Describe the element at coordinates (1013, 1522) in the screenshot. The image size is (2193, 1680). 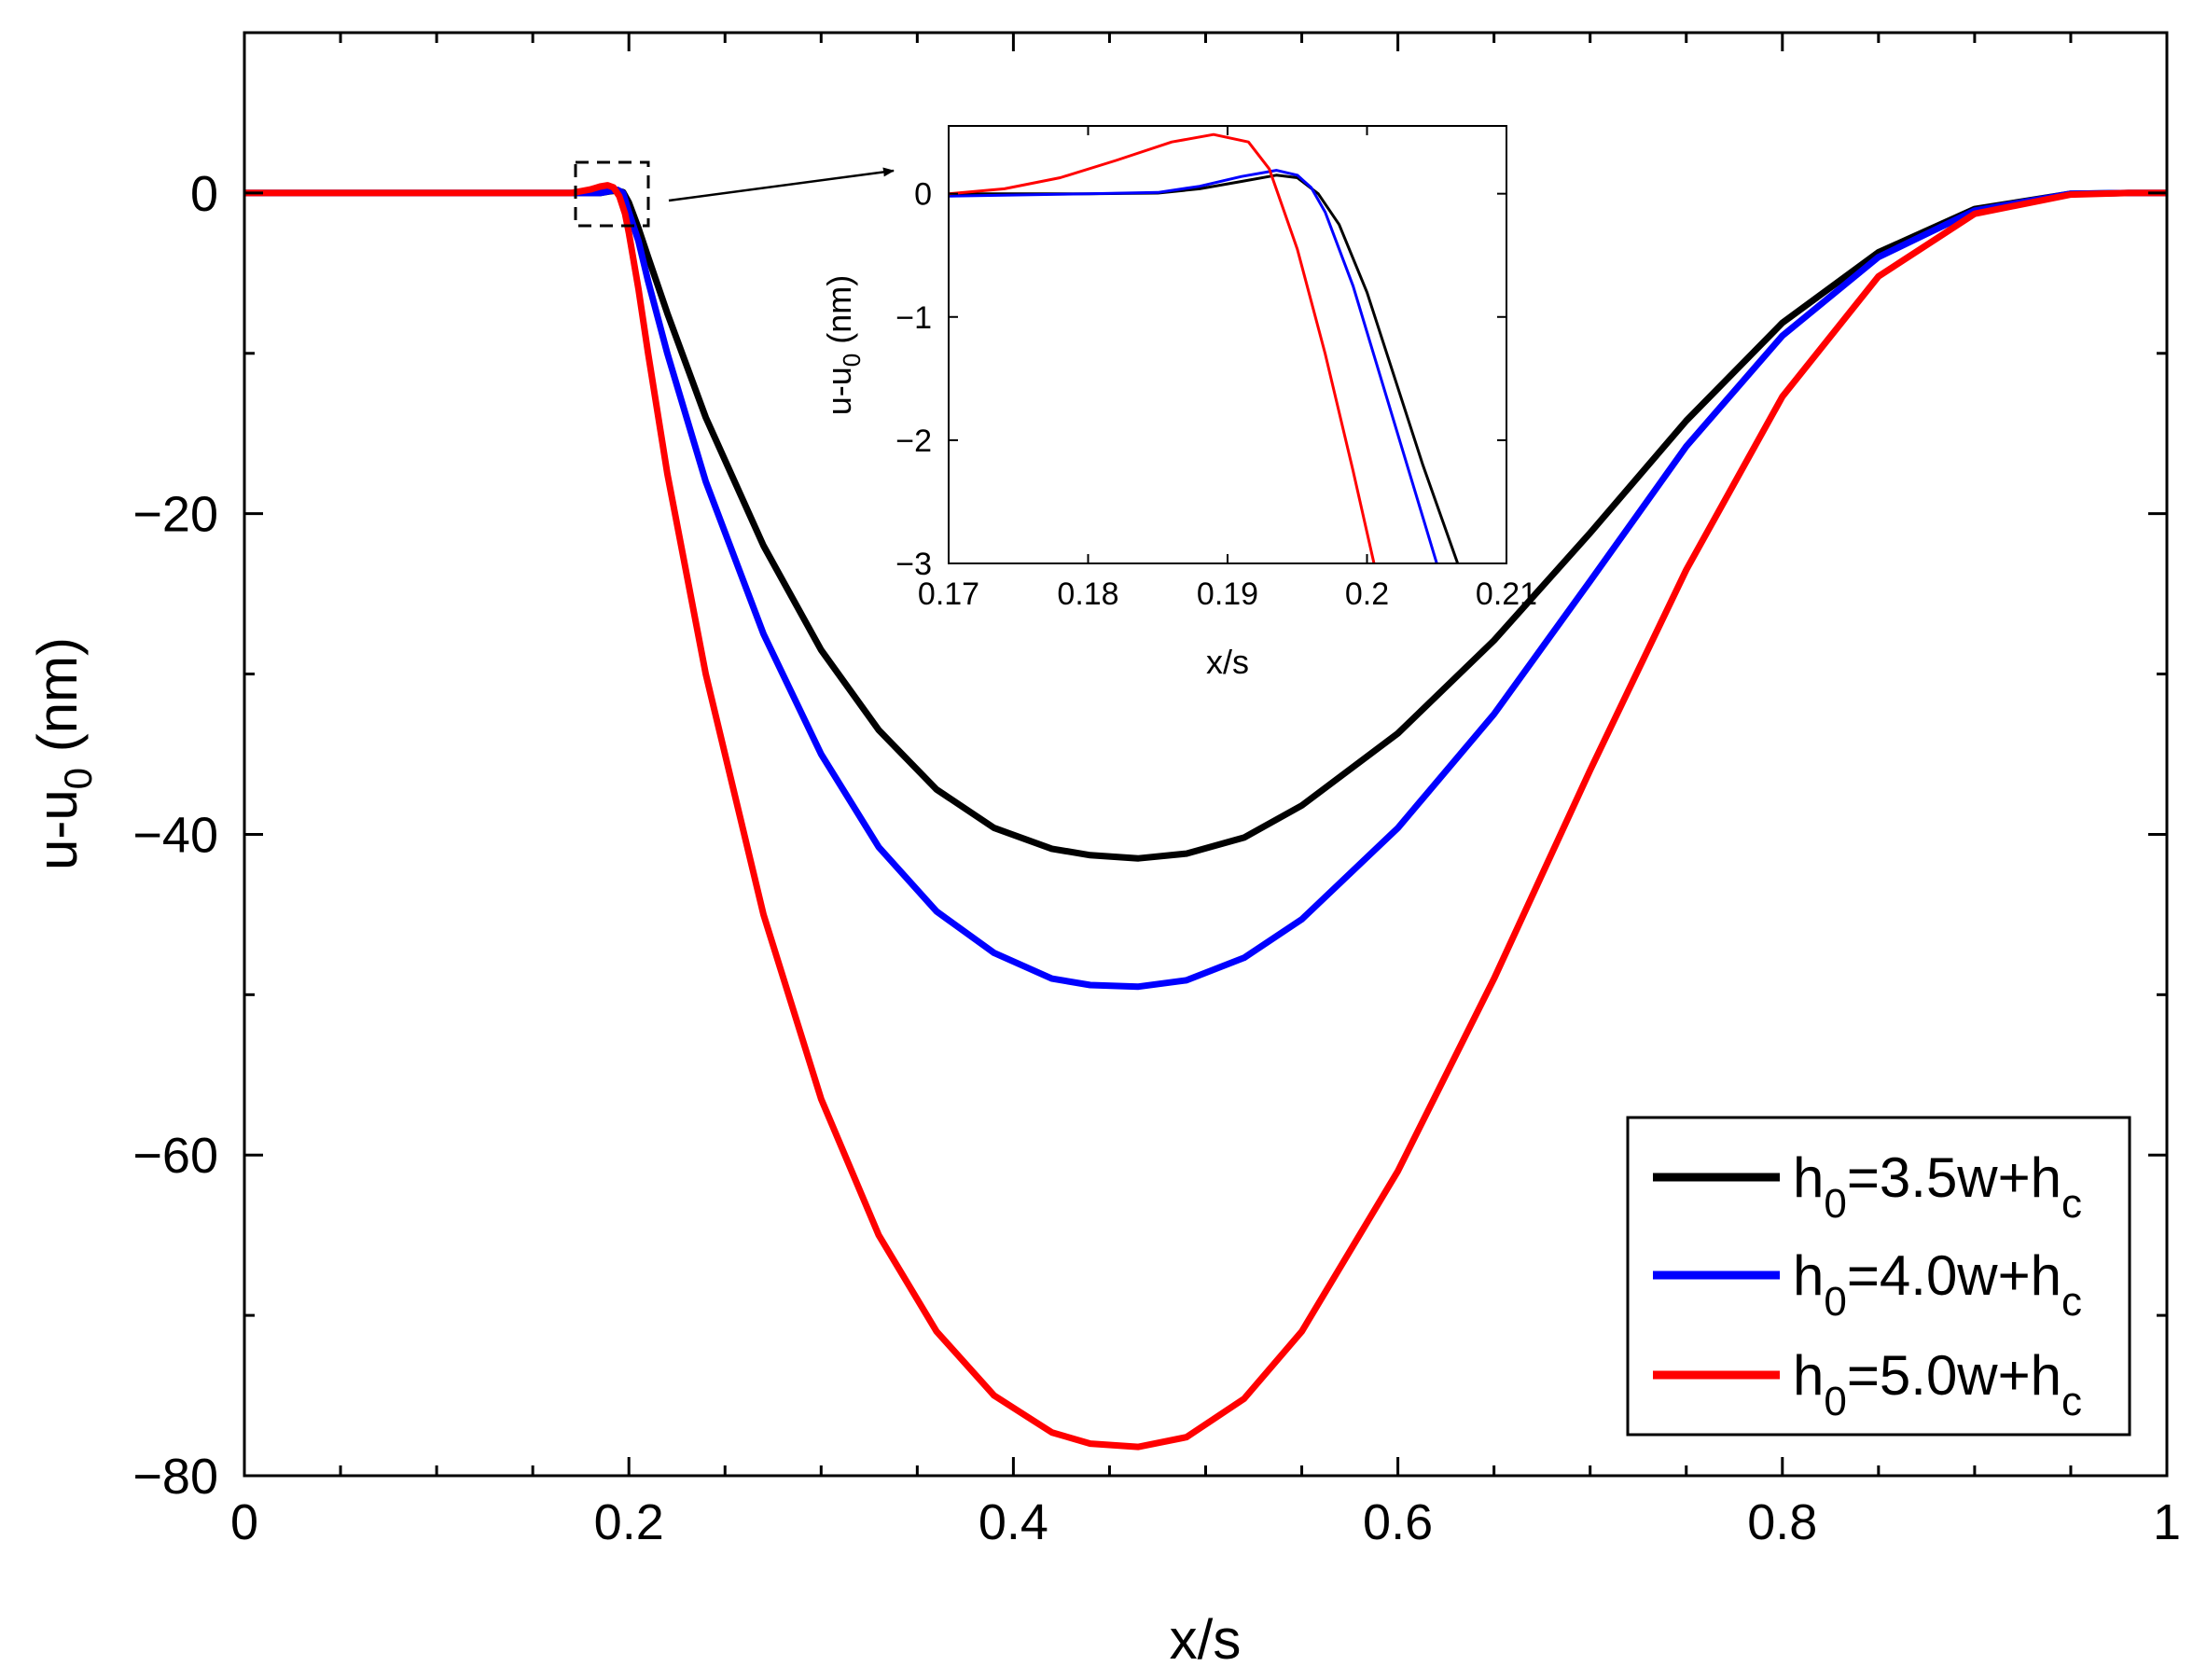
I see `x-tick-label: 0.4` at that location.